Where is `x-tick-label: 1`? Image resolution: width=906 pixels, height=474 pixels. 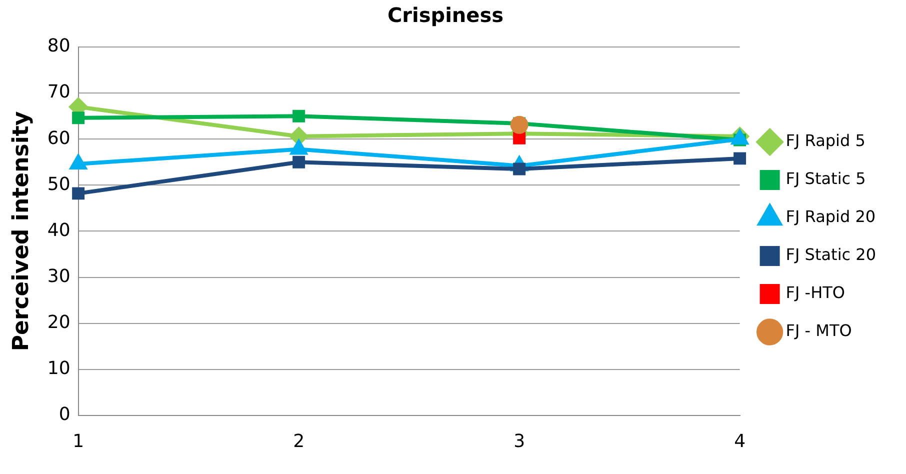 x-tick-label: 1 is located at coordinates (78, 441).